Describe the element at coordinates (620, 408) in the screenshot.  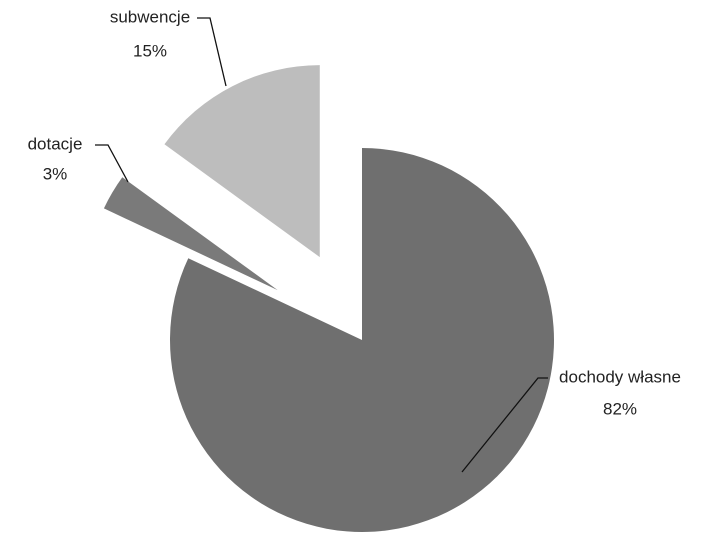
I see `slice-value-label: 82%` at that location.